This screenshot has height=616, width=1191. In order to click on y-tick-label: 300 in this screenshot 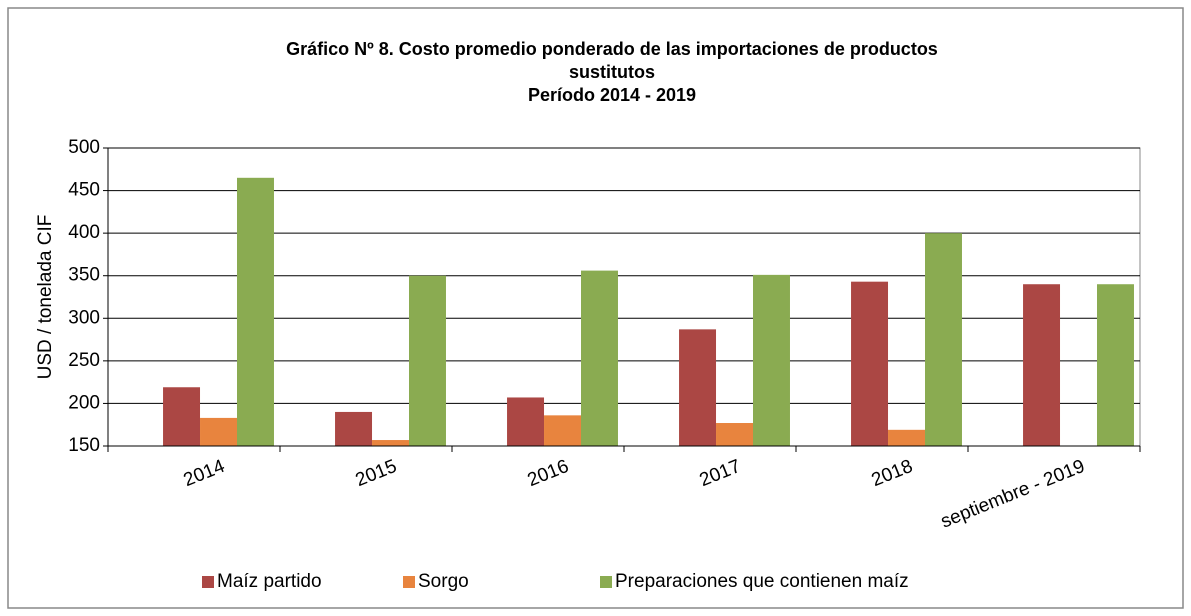, I will do `click(84, 317)`.